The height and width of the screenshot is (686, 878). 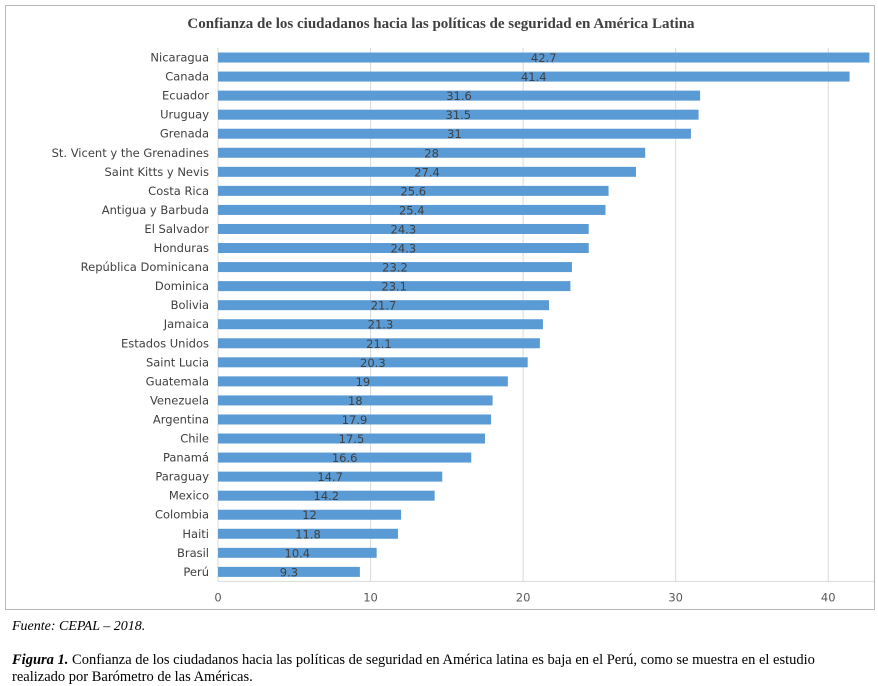 What do you see at coordinates (186, 458) in the screenshot?
I see `category-label: Panamá` at bounding box center [186, 458].